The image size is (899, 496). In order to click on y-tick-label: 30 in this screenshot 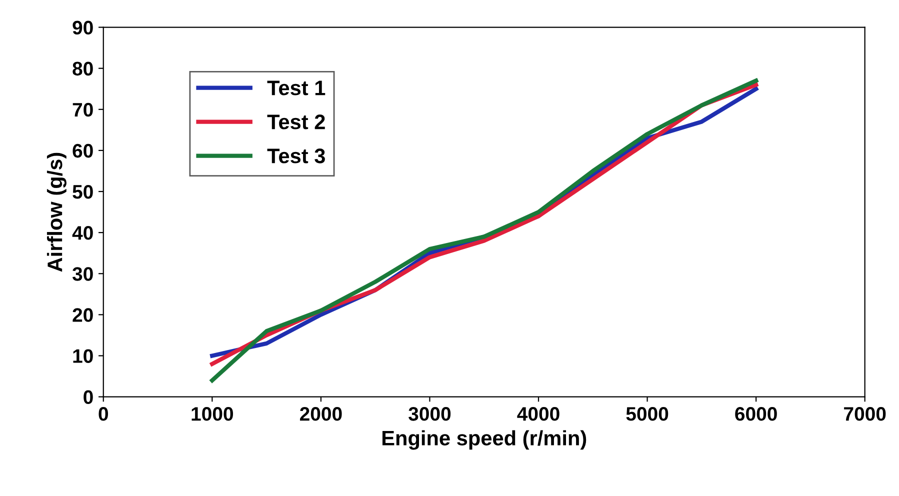, I will do `click(82, 274)`.